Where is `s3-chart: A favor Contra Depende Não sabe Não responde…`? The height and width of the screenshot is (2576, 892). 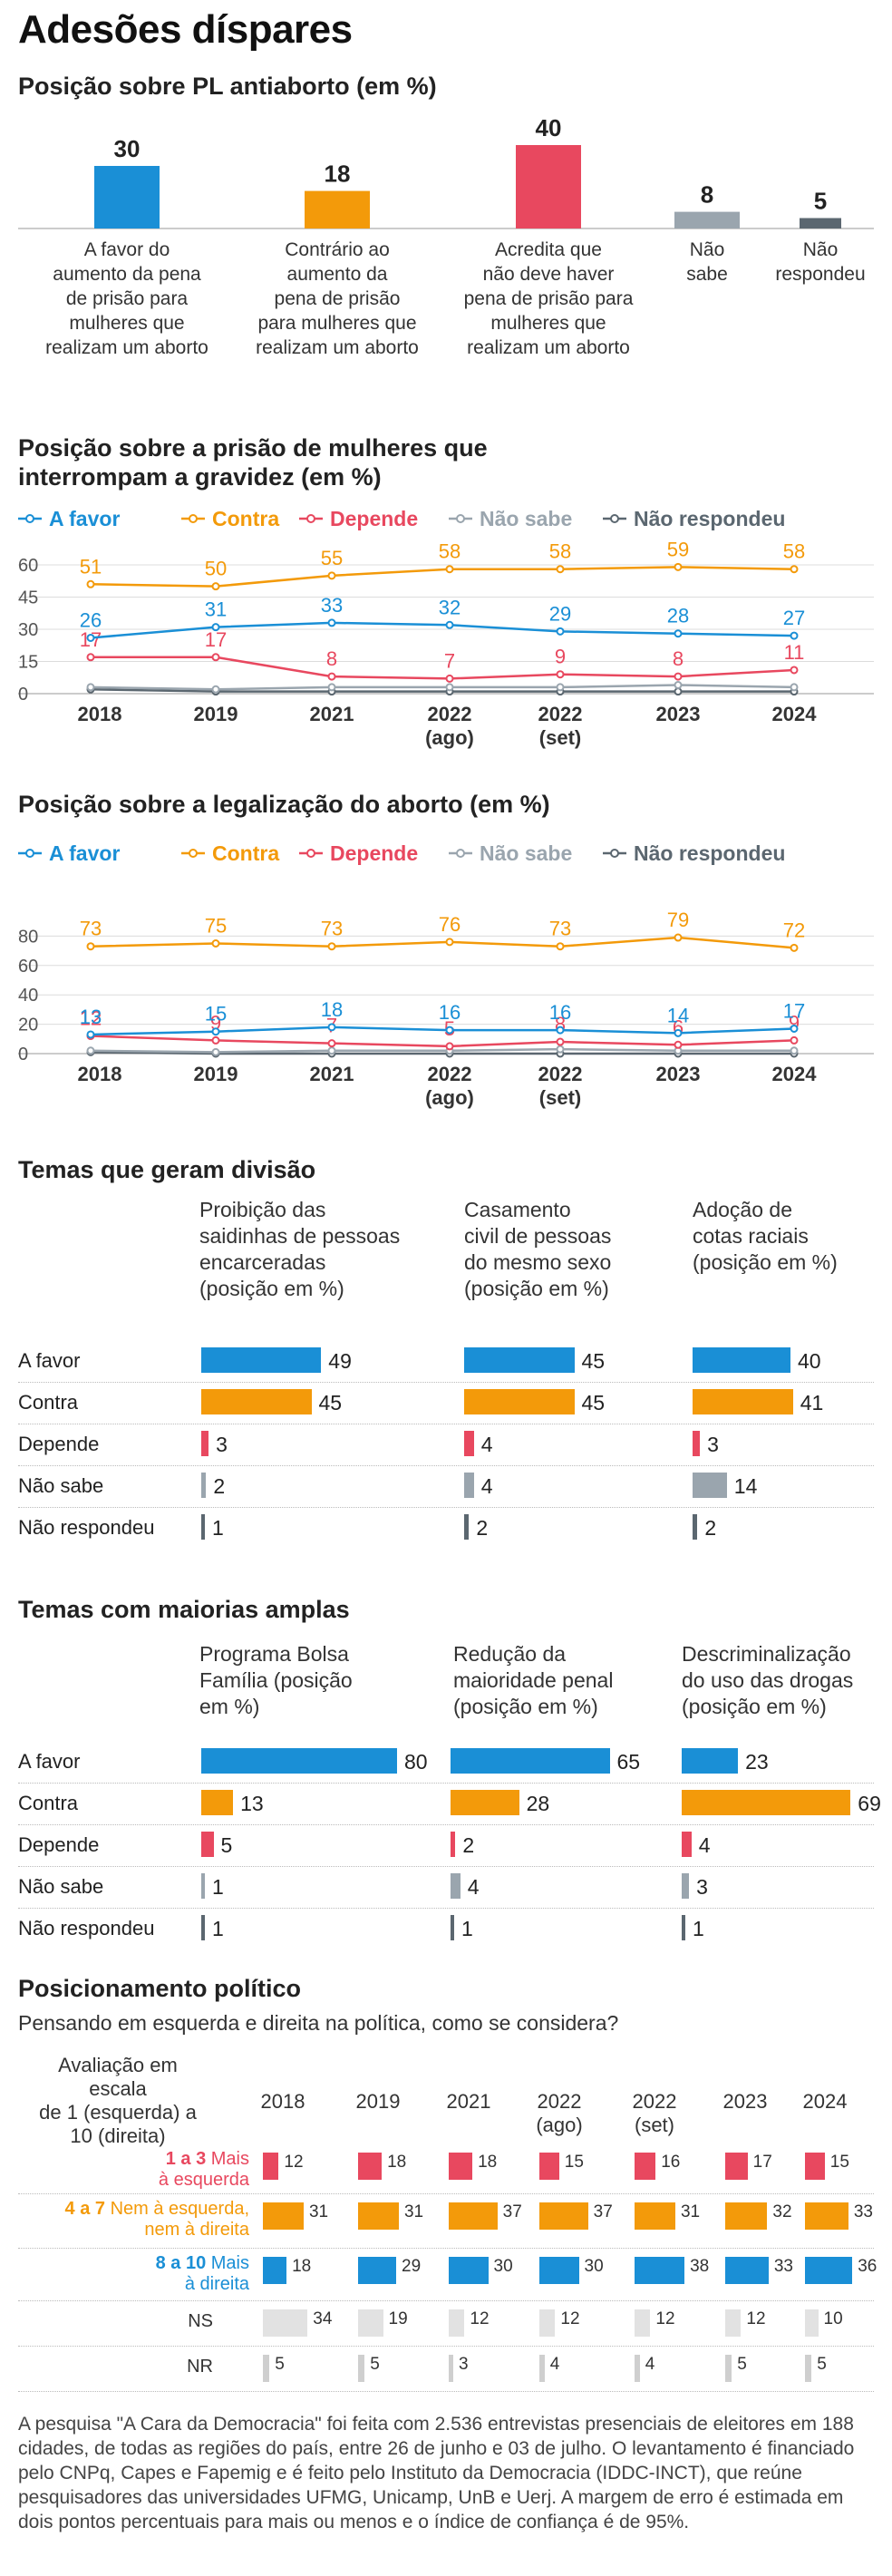 s3-chart: A favor Contra Depende Não sabe Não responde… is located at coordinates (446, 975).